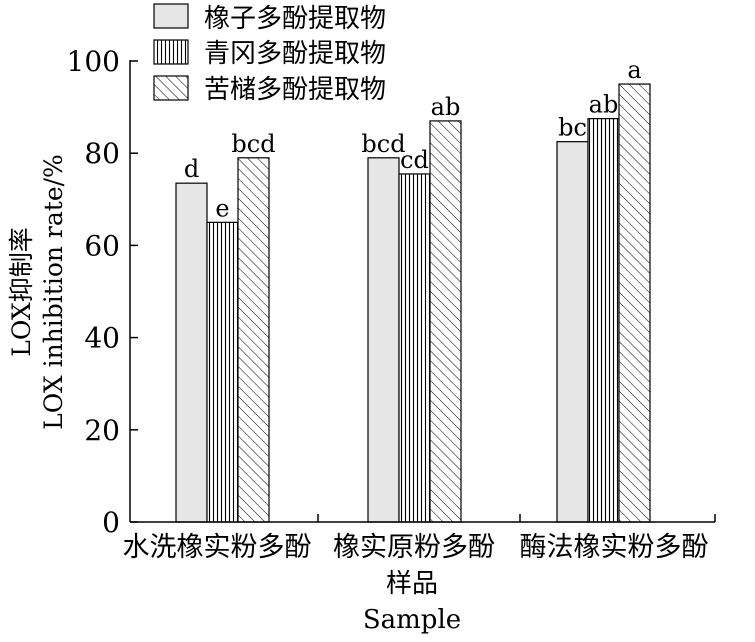 The height and width of the screenshot is (642, 755). Describe the element at coordinates (383, 144) in the screenshot. I see `sig-label-s1-c2: bcd` at that location.